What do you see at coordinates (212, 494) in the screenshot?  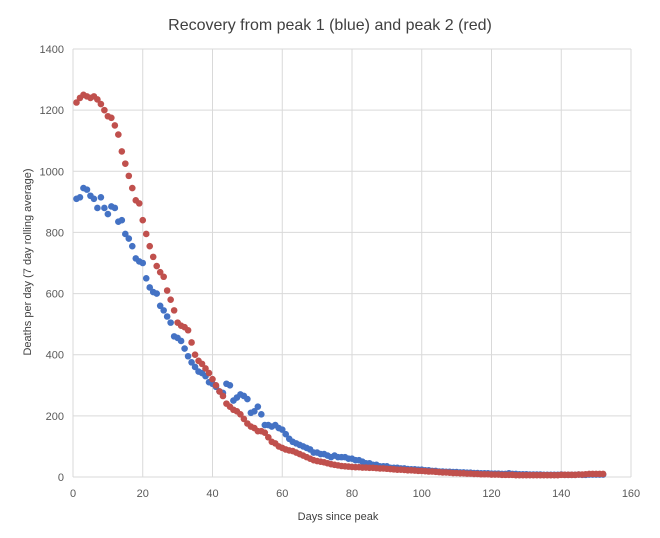 I see `x-tick-label: 40` at bounding box center [212, 494].